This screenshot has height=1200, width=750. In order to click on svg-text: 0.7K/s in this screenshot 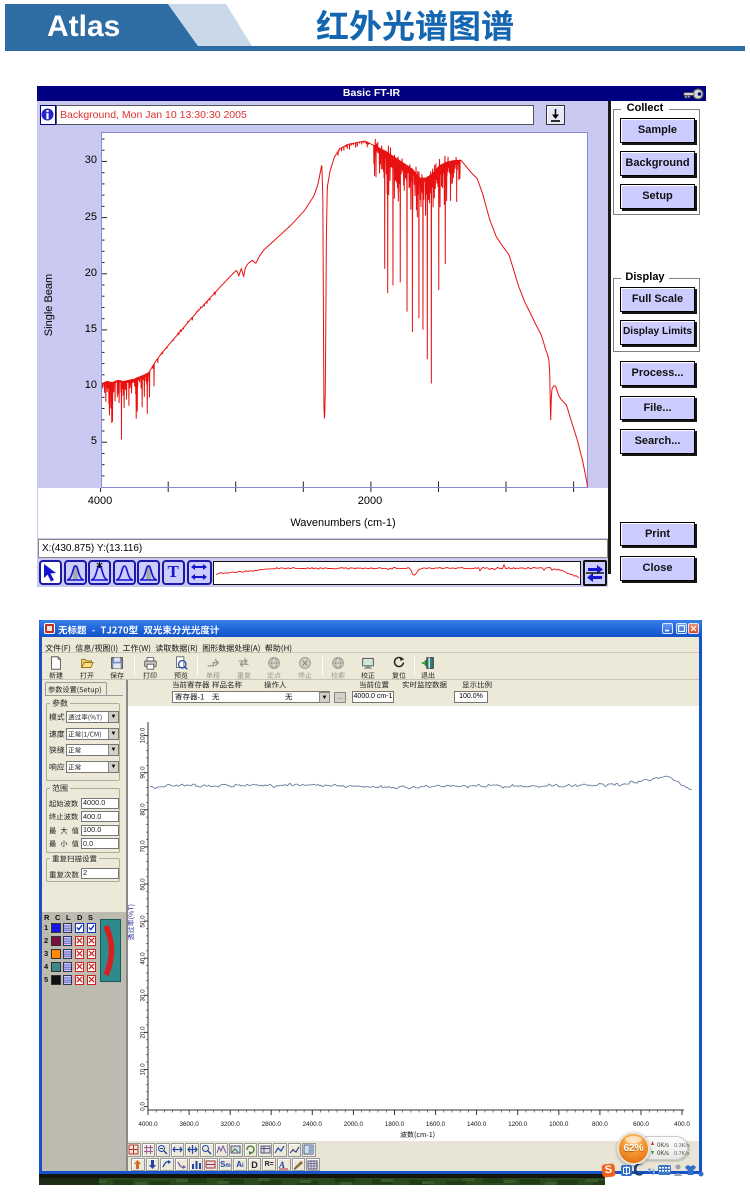, I will do `click(682, 1154)`.